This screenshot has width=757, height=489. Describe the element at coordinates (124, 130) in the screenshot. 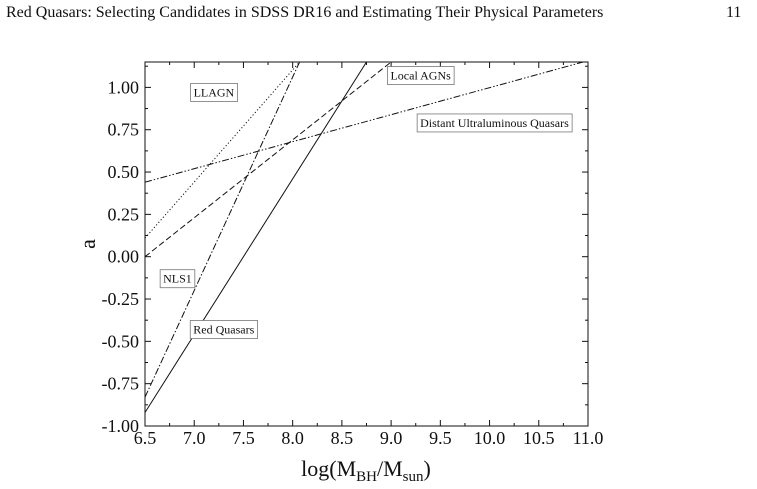

I see `y-tick-label: 0.75` at that location.